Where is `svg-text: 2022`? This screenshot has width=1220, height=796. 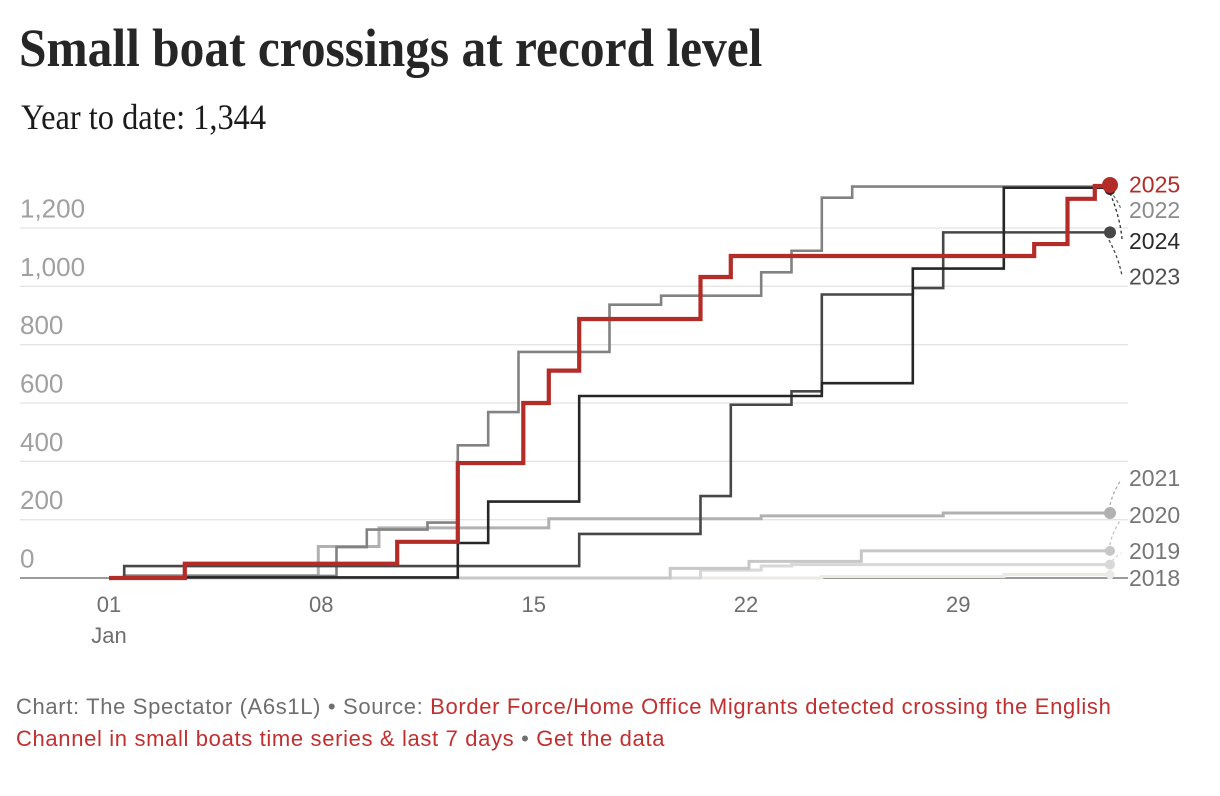
svg-text: 2022 is located at coordinates (1154, 210).